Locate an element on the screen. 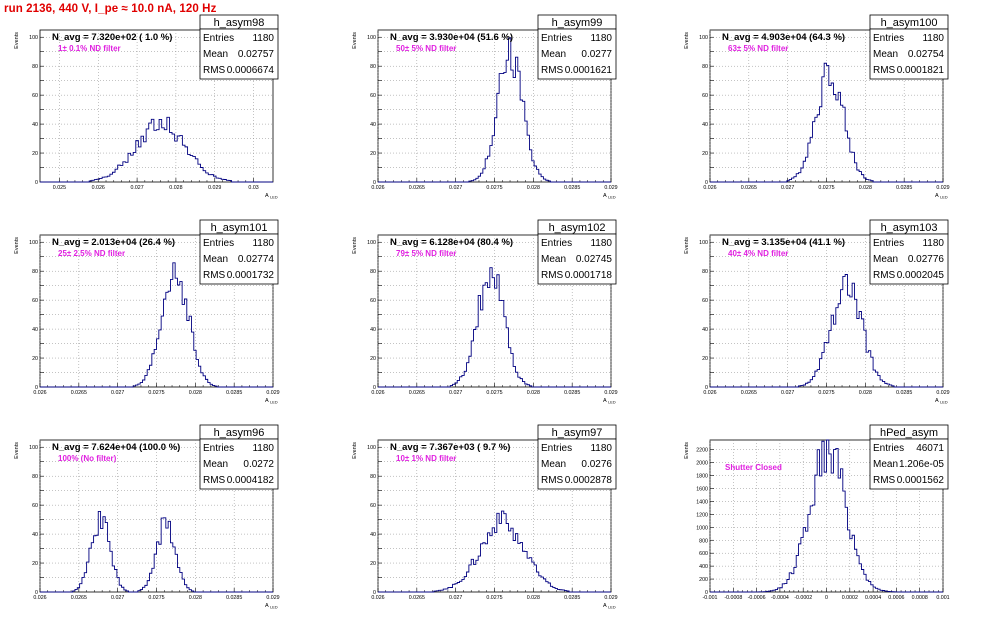  histogram-title: h_asym102 is located at coordinates (577, 228).